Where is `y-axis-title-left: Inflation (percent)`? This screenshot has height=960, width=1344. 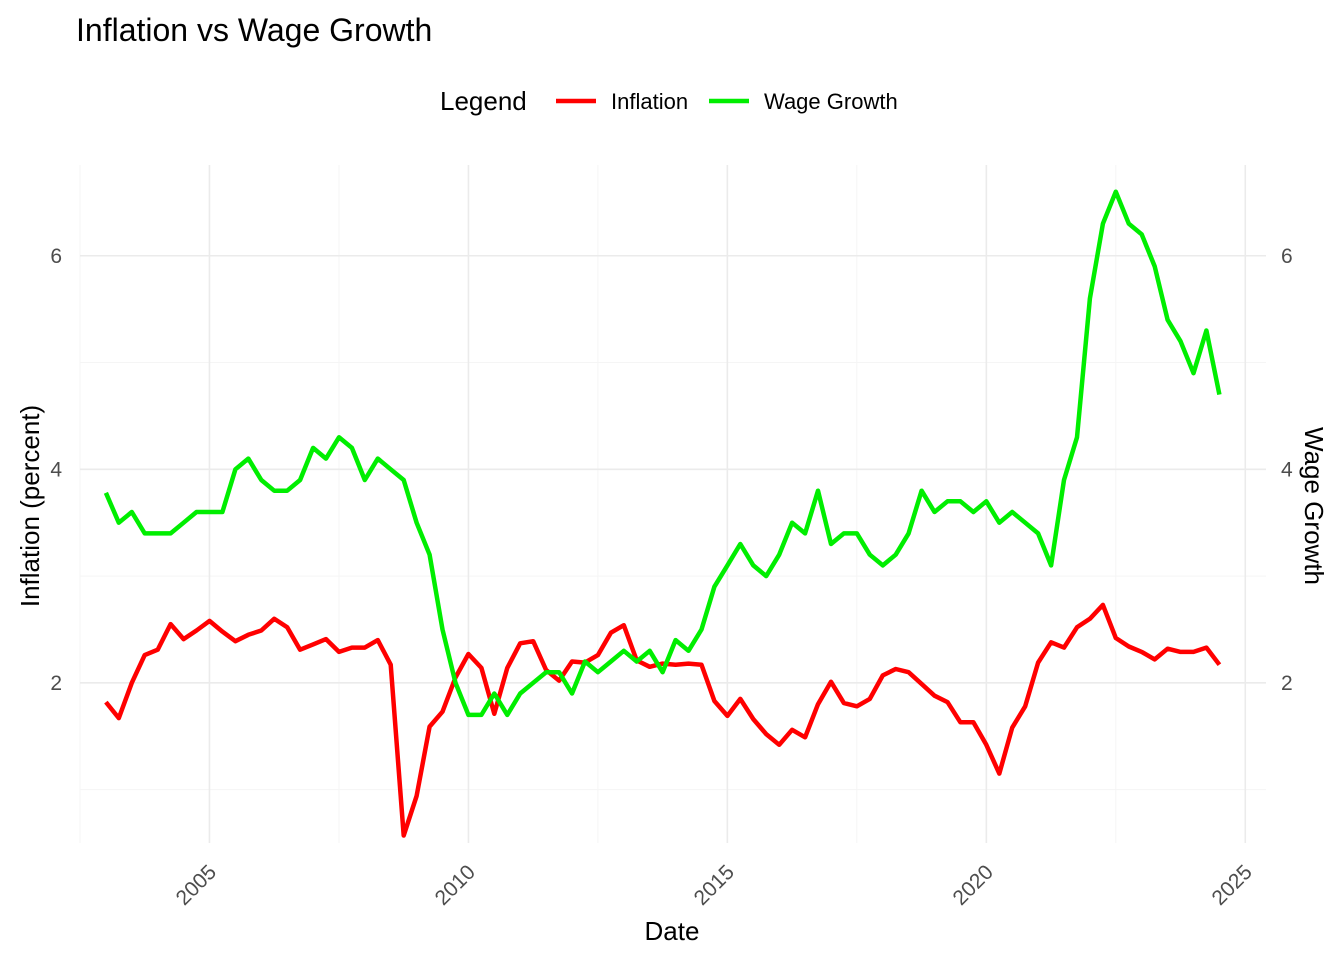
y-axis-title-left: Inflation (percent) is located at coordinates (30, 506).